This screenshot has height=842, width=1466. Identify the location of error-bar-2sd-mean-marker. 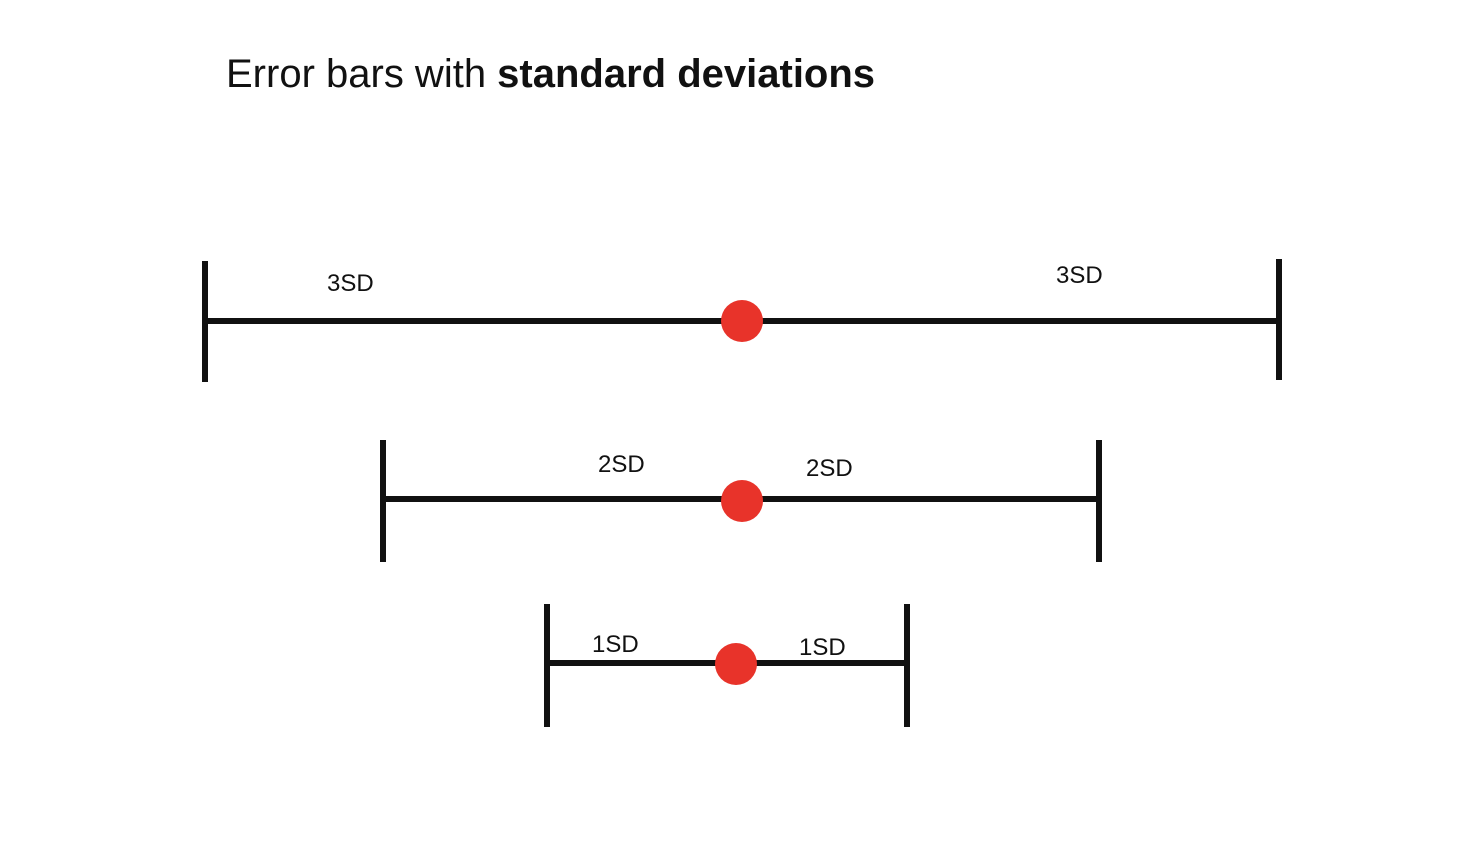
(742, 501).